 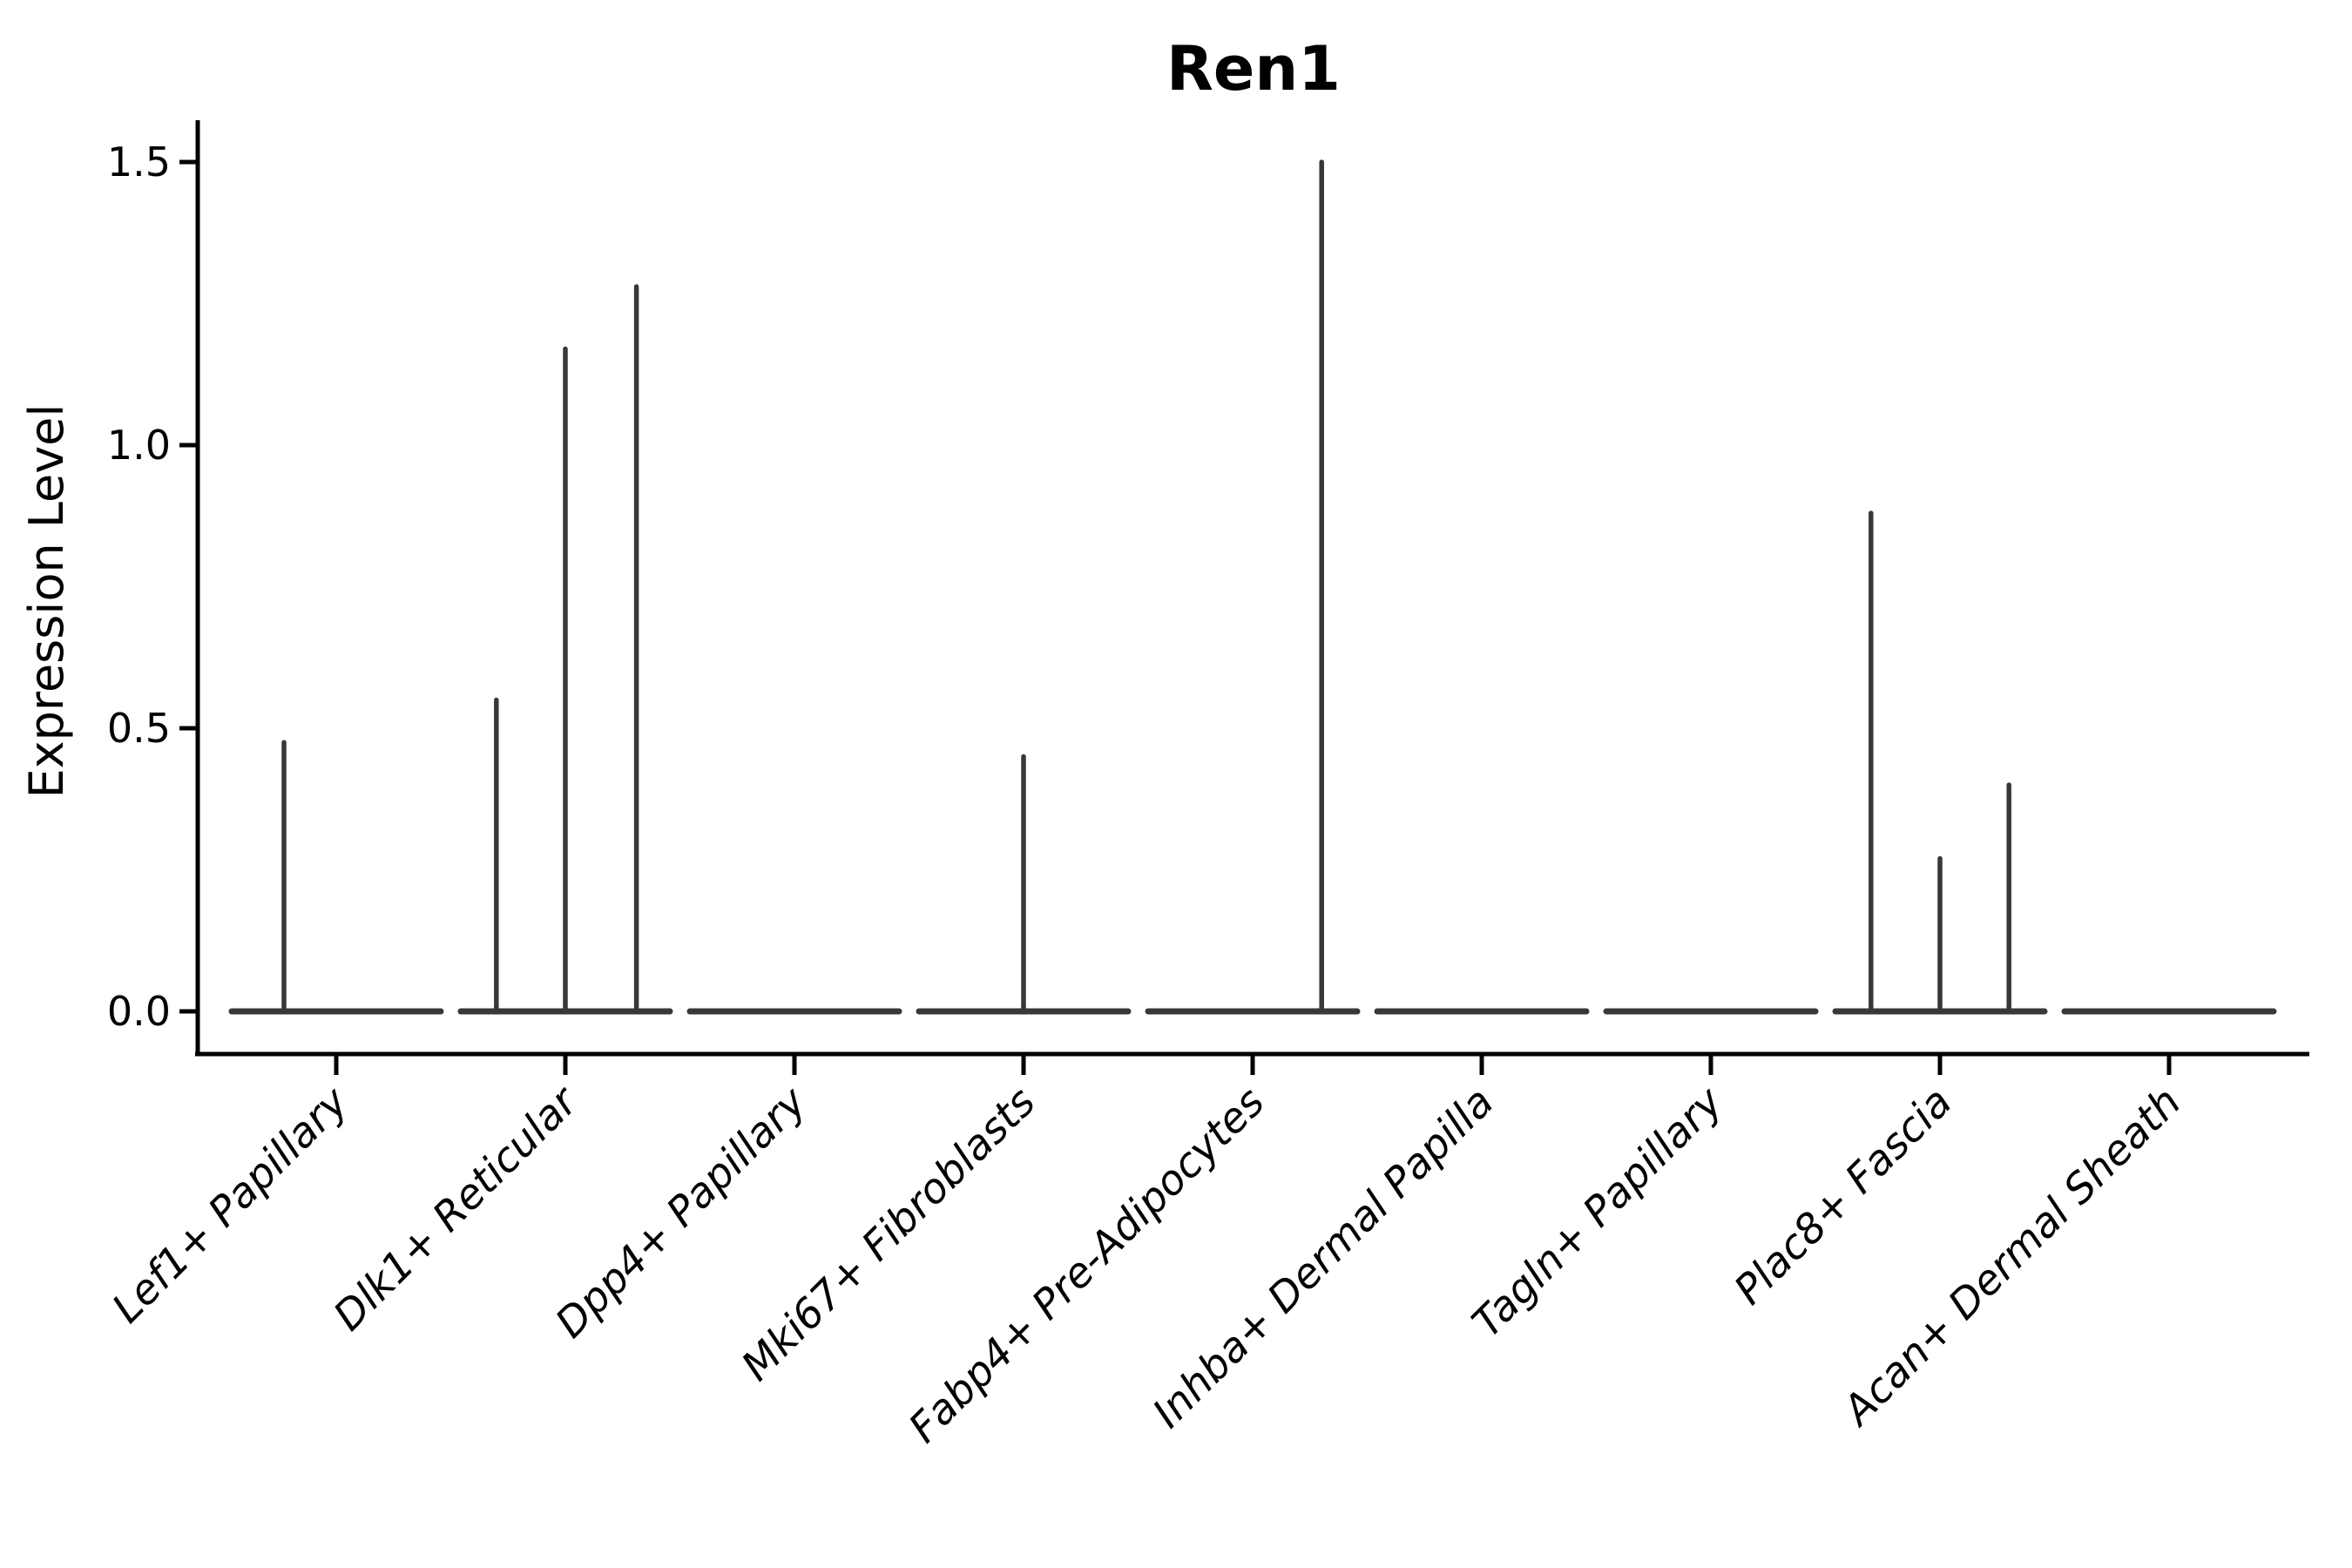 I want to click on y-tick-label: 1.5, so click(x=139, y=162).